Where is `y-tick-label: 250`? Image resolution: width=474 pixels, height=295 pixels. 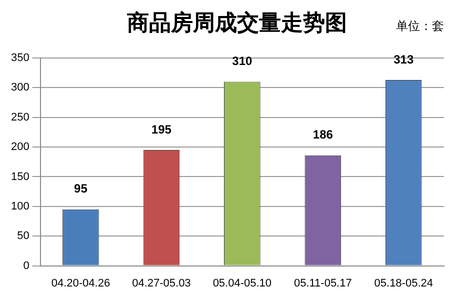
y-tick-label: 250 is located at coordinates (20, 117).